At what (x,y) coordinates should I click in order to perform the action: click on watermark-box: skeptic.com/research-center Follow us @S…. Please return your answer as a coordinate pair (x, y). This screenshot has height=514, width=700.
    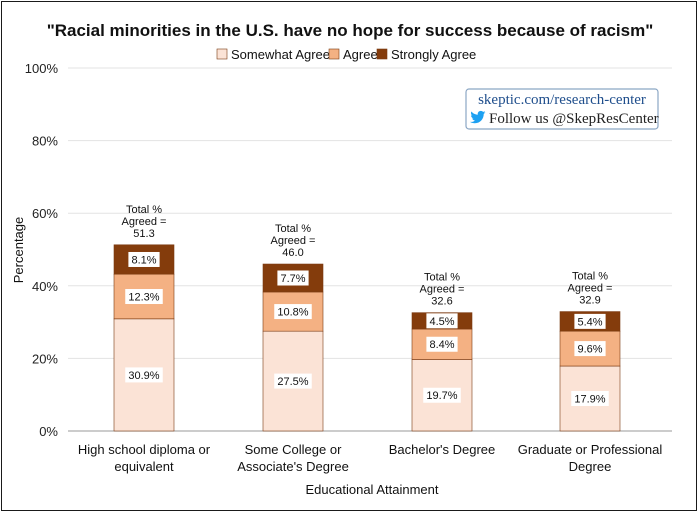
    Looking at the image, I should click on (562, 109).